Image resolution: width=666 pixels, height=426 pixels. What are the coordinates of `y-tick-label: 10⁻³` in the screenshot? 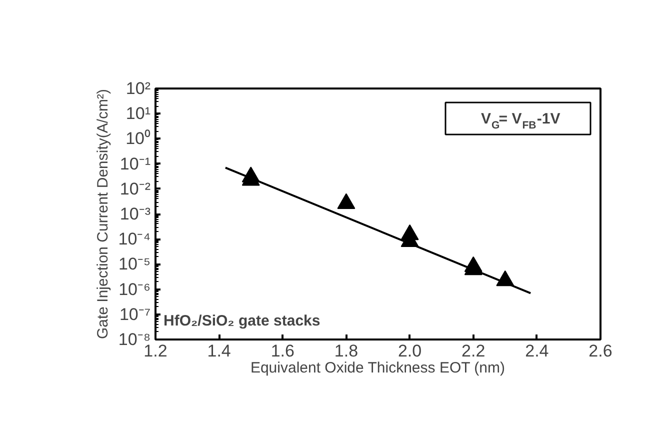 It's located at (135, 214).